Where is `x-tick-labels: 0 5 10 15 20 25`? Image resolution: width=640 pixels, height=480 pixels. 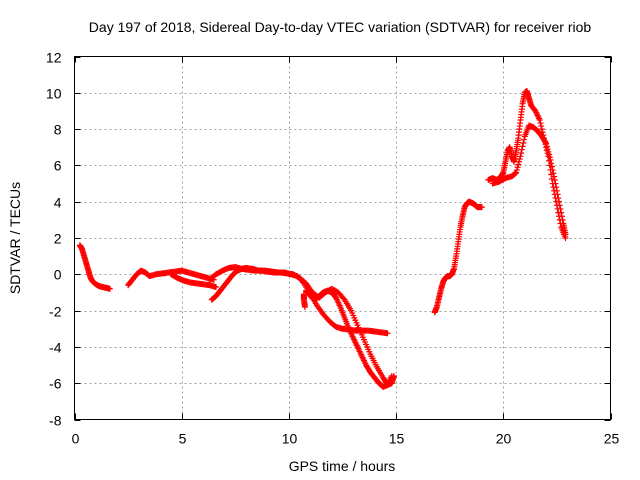
x-tick-labels: 0 5 10 15 20 25 is located at coordinates (346, 439).